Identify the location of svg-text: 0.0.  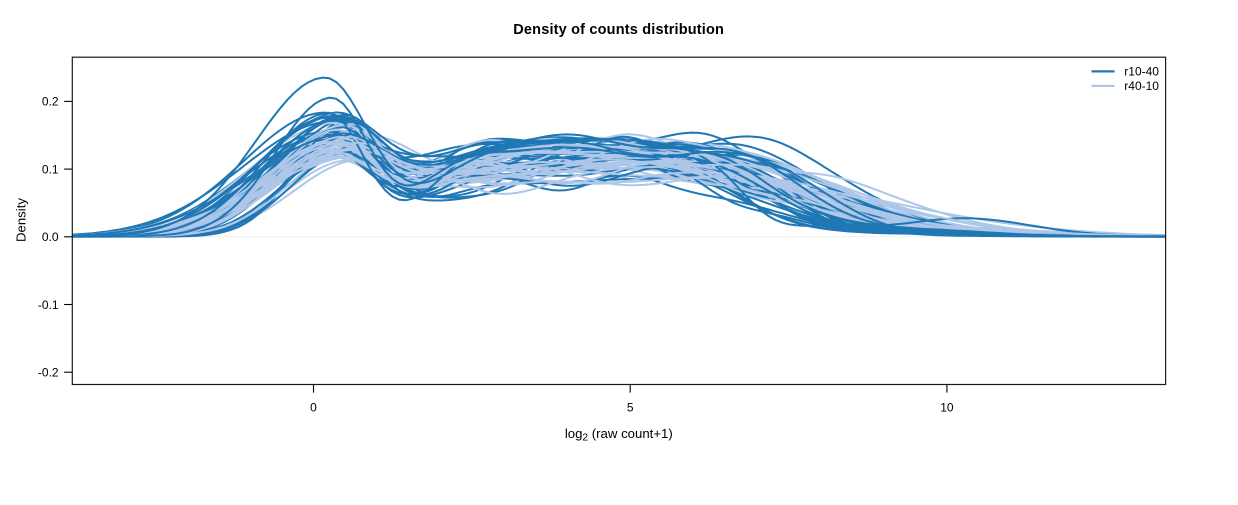
(50, 237).